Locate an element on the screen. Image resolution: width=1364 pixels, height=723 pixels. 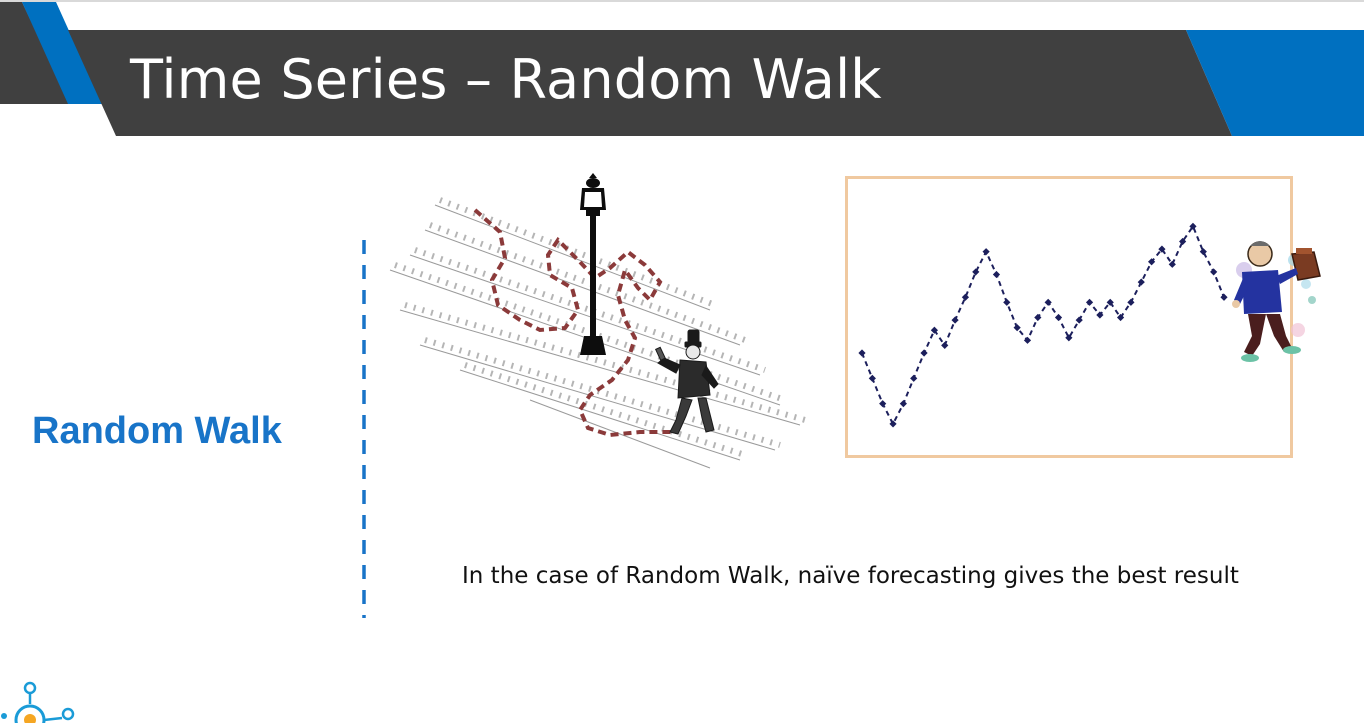
random-walk-chart is located at coordinates (1043, 325).